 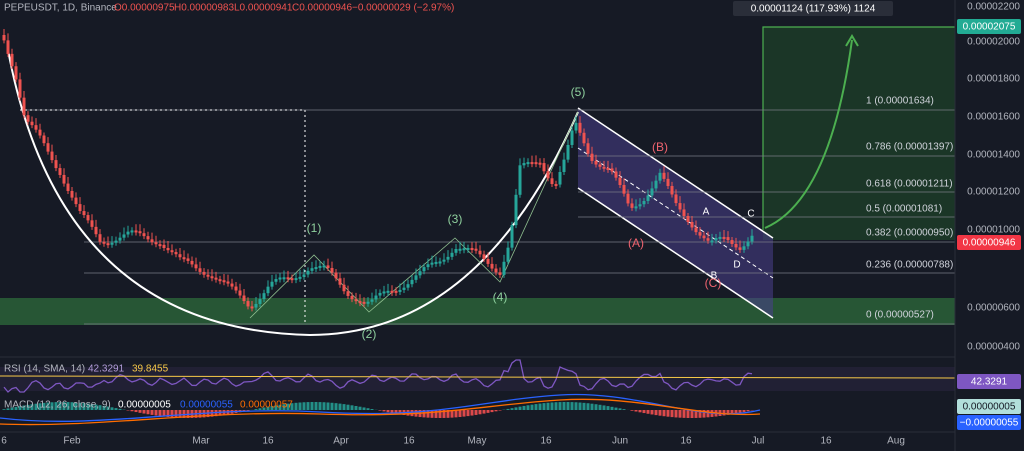 I want to click on support-zone, so click(x=477, y=311).